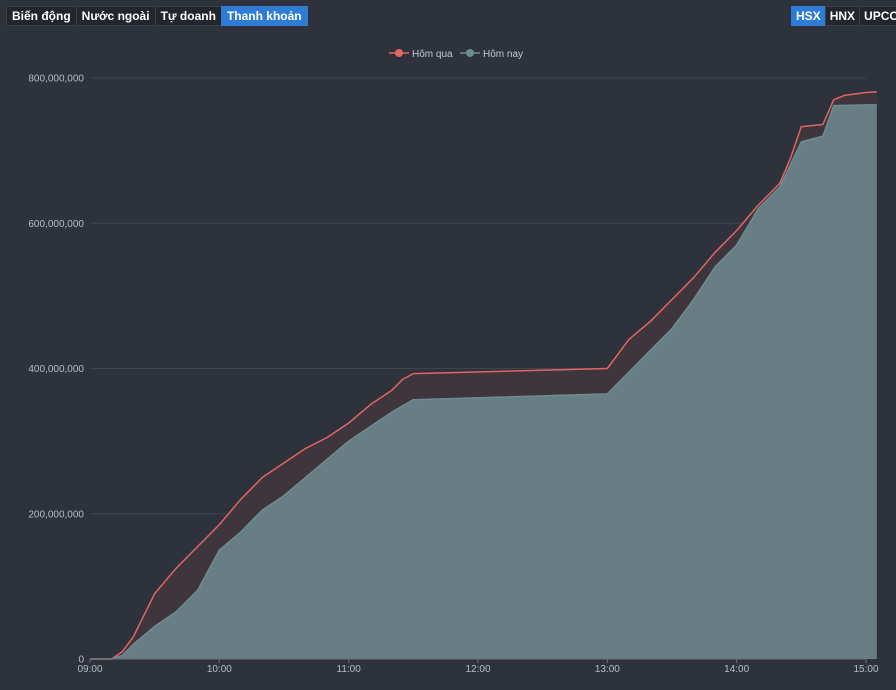 Image resolution: width=896 pixels, height=690 pixels. What do you see at coordinates (188, 16) in the screenshot?
I see `tab-tu-doanh: Tự doanh` at bounding box center [188, 16].